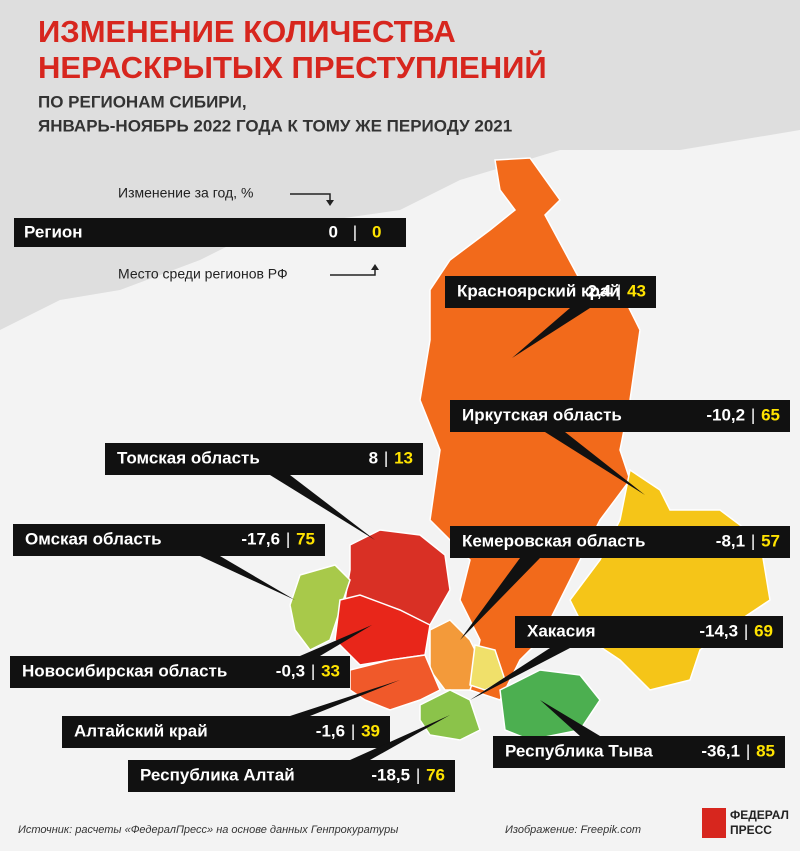  What do you see at coordinates (260, 538) in the screenshot?
I see `region-change: -17,6` at bounding box center [260, 538].